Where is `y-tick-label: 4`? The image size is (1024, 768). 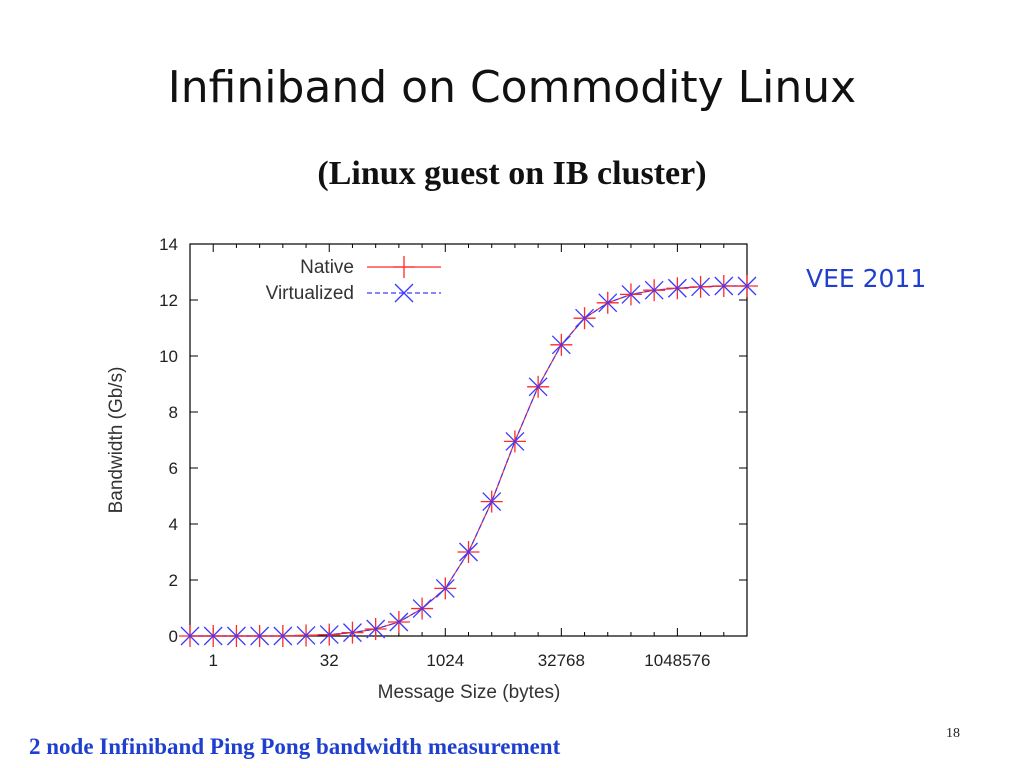
y-tick-label: 4 is located at coordinates (173, 524).